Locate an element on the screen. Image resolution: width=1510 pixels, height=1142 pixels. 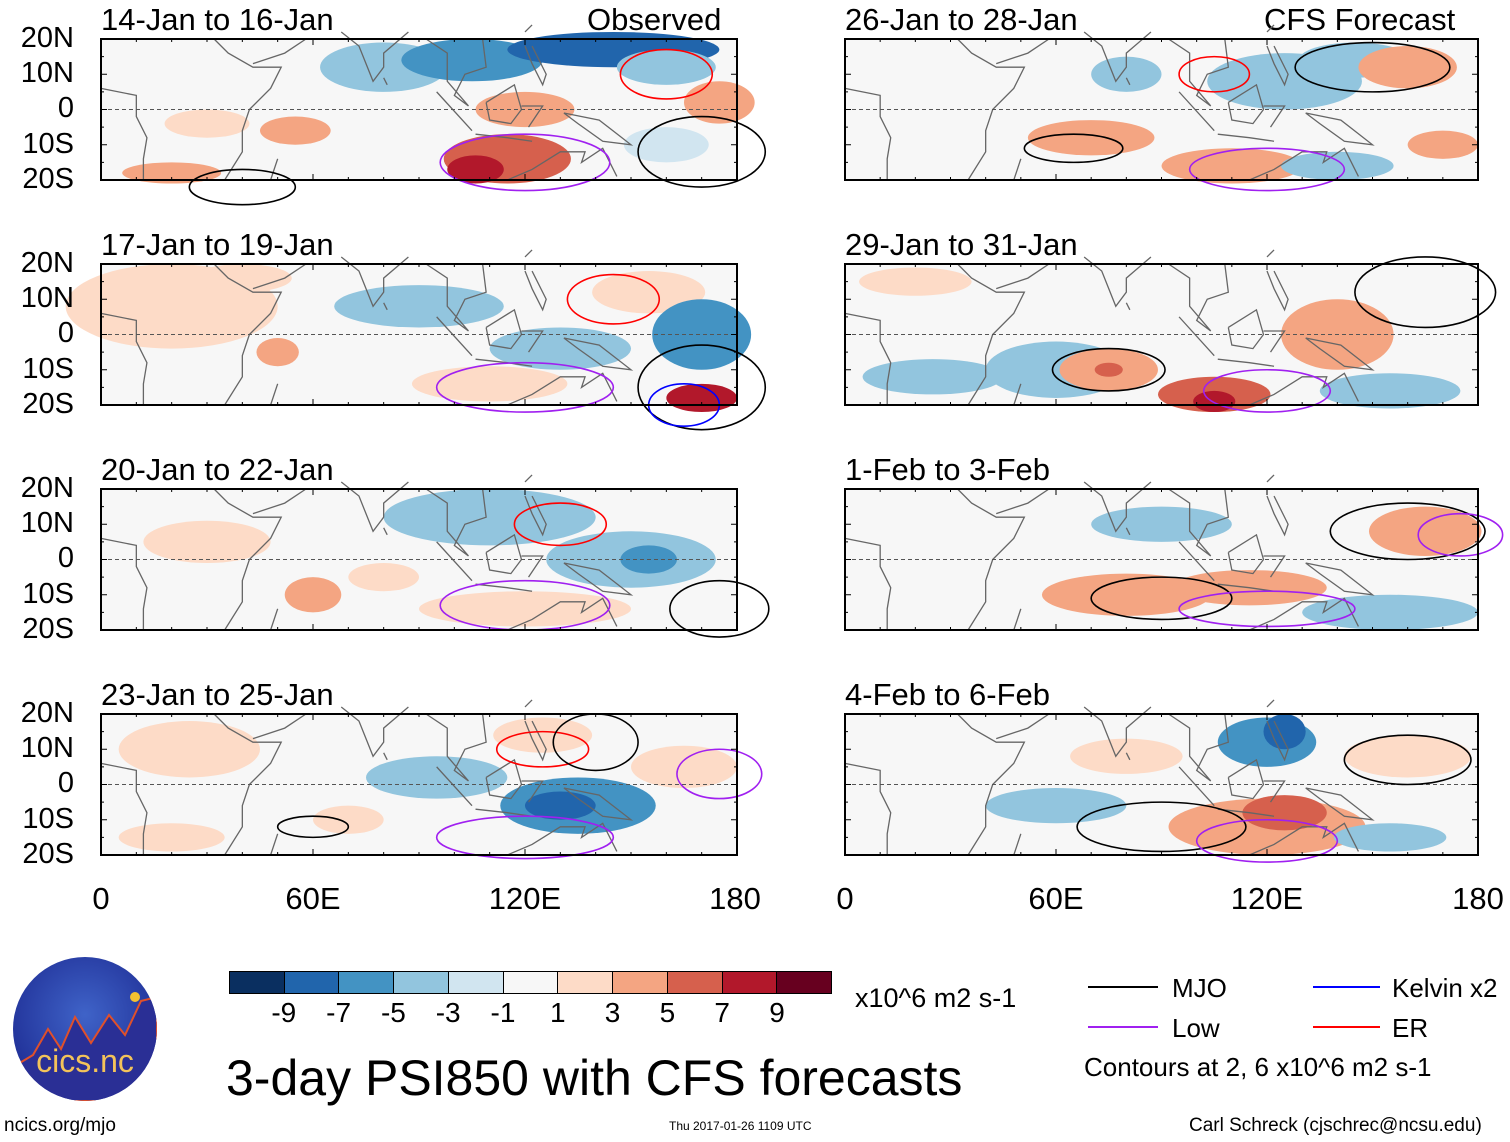
legend-label: Low is located at coordinates (1196, 1028).